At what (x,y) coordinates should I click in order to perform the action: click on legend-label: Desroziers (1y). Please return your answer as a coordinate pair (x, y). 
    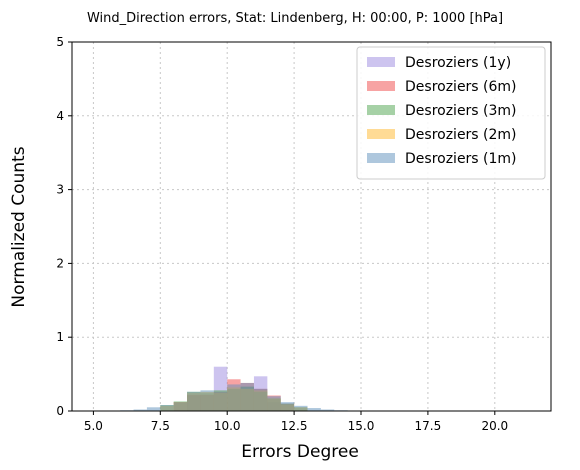
    Looking at the image, I should click on (458, 63).